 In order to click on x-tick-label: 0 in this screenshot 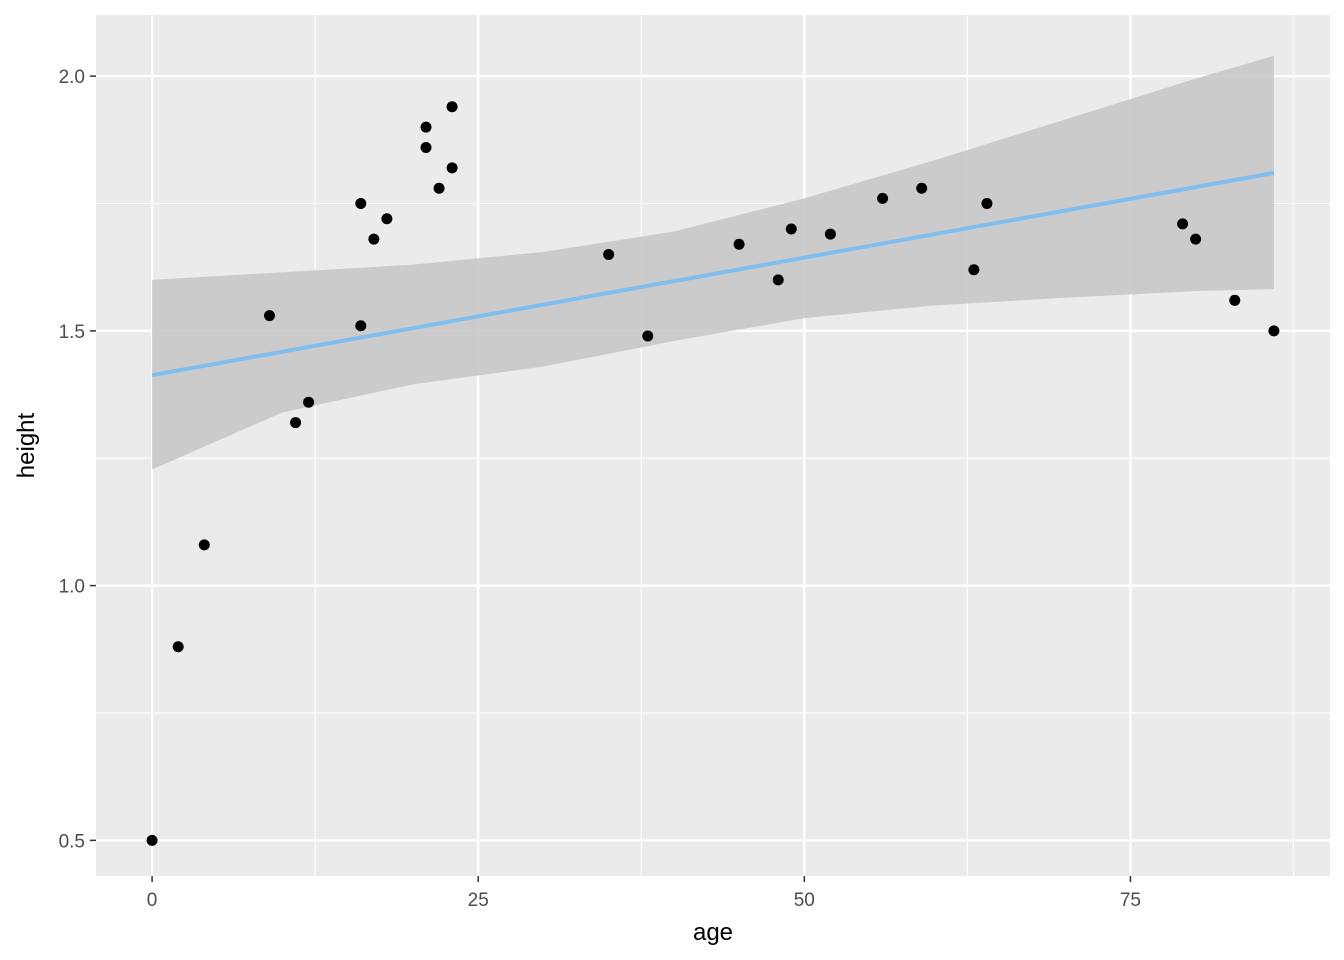, I will do `click(152, 900)`.